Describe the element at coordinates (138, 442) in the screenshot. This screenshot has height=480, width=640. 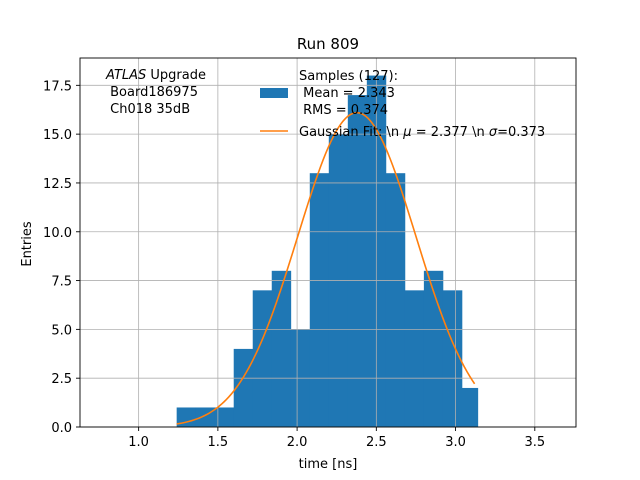
I see `x-tick-label: 1.0` at that location.